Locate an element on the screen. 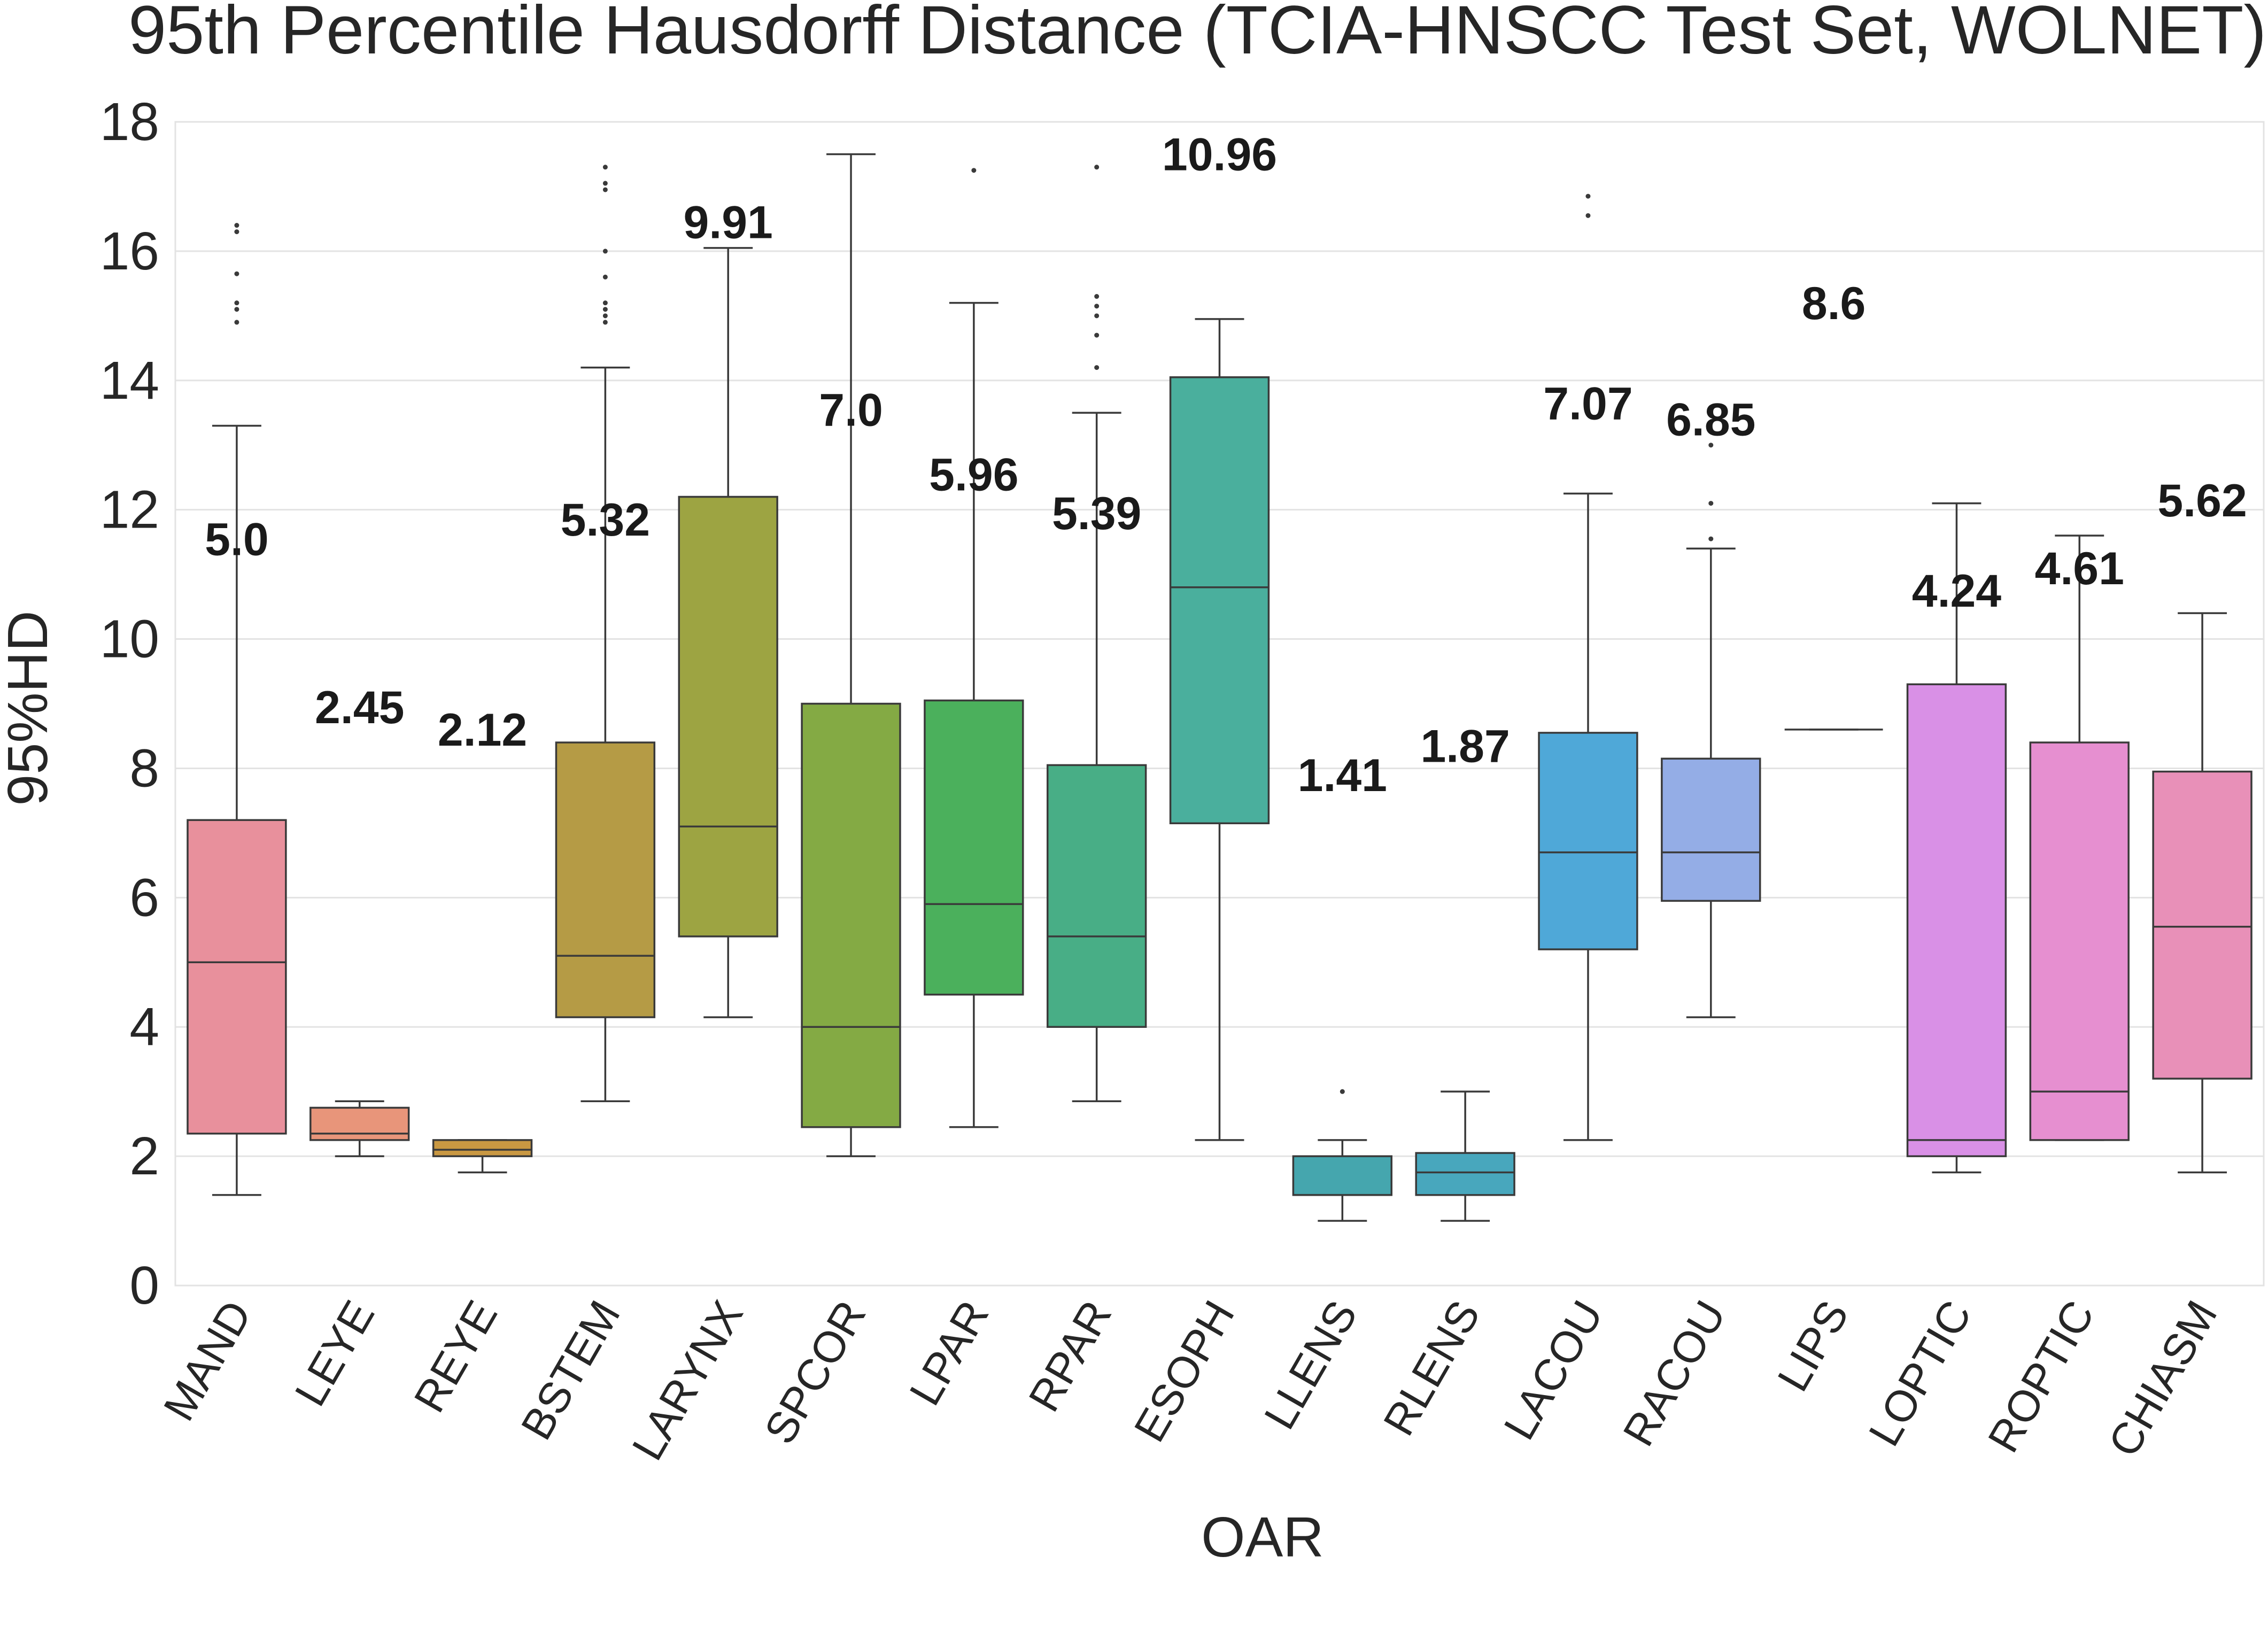  mean-label-rlens: 1.87 is located at coordinates (1465, 746).